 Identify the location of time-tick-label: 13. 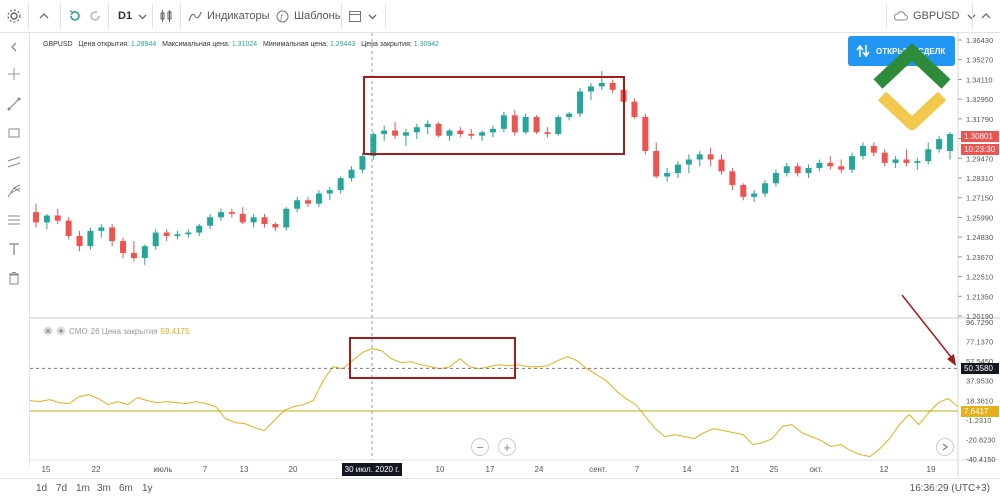
(244, 469).